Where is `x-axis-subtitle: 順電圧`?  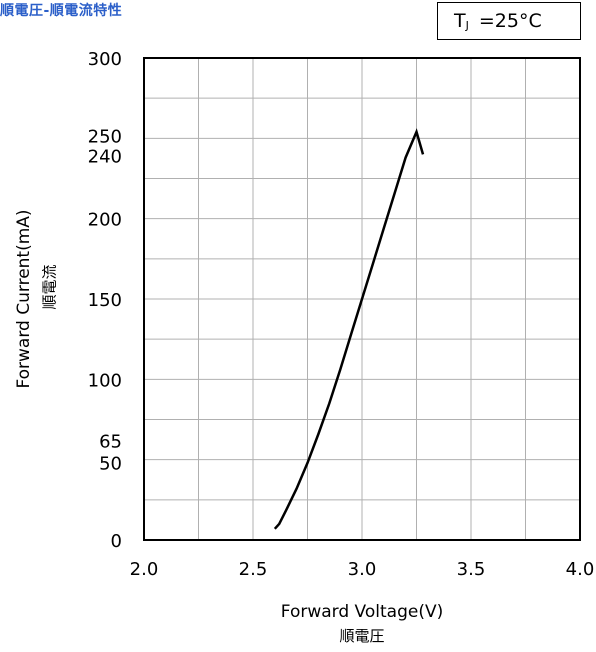
x-axis-subtitle: 順電圧 is located at coordinates (361, 636).